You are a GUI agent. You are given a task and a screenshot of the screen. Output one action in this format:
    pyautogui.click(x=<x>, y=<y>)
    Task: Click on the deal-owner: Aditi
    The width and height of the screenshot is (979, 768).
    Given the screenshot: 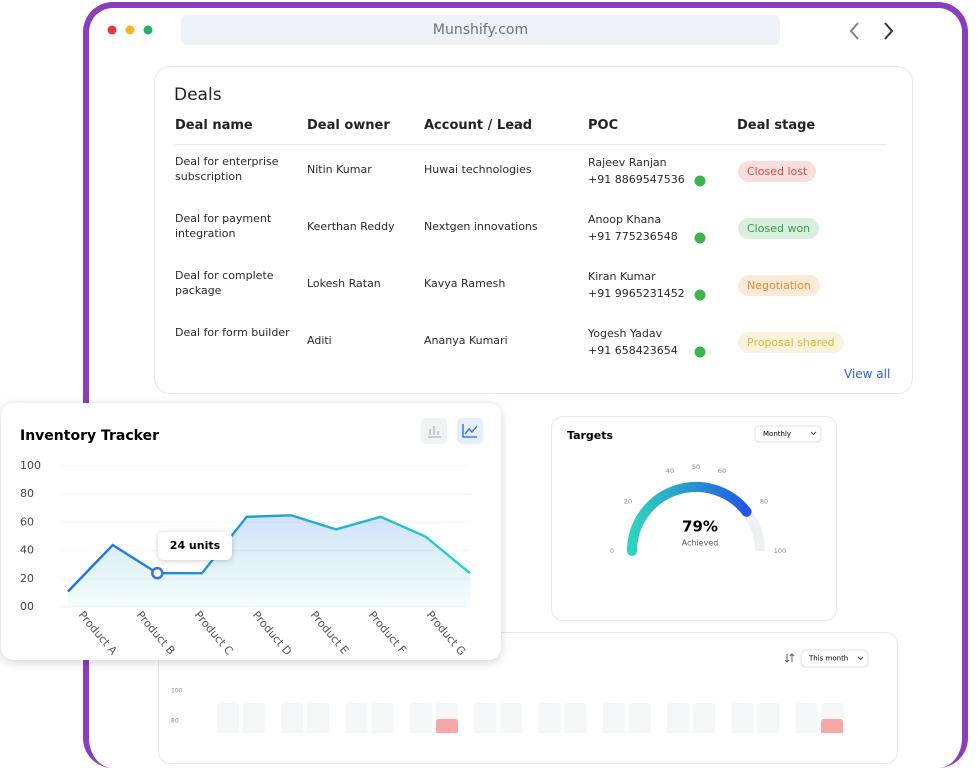 What is the action you would take?
    pyautogui.click(x=319, y=340)
    